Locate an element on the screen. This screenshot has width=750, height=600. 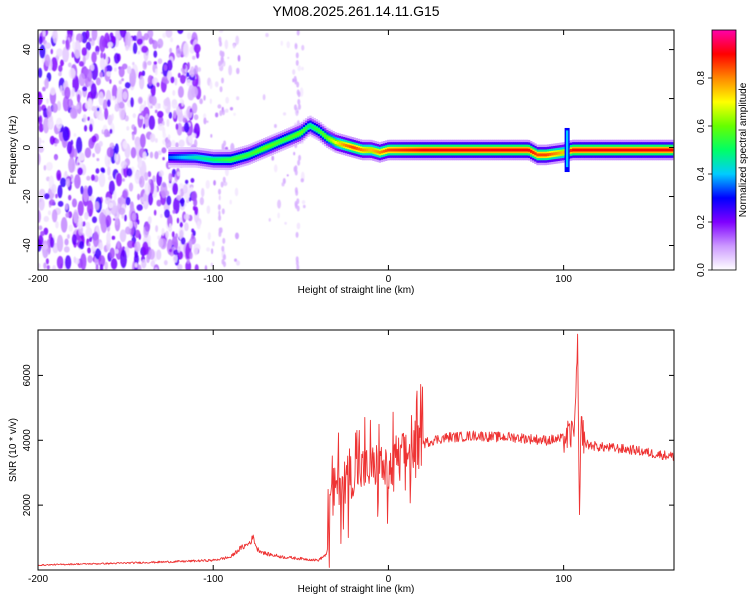
y-tick-label: 40 is located at coordinates (27, 50).